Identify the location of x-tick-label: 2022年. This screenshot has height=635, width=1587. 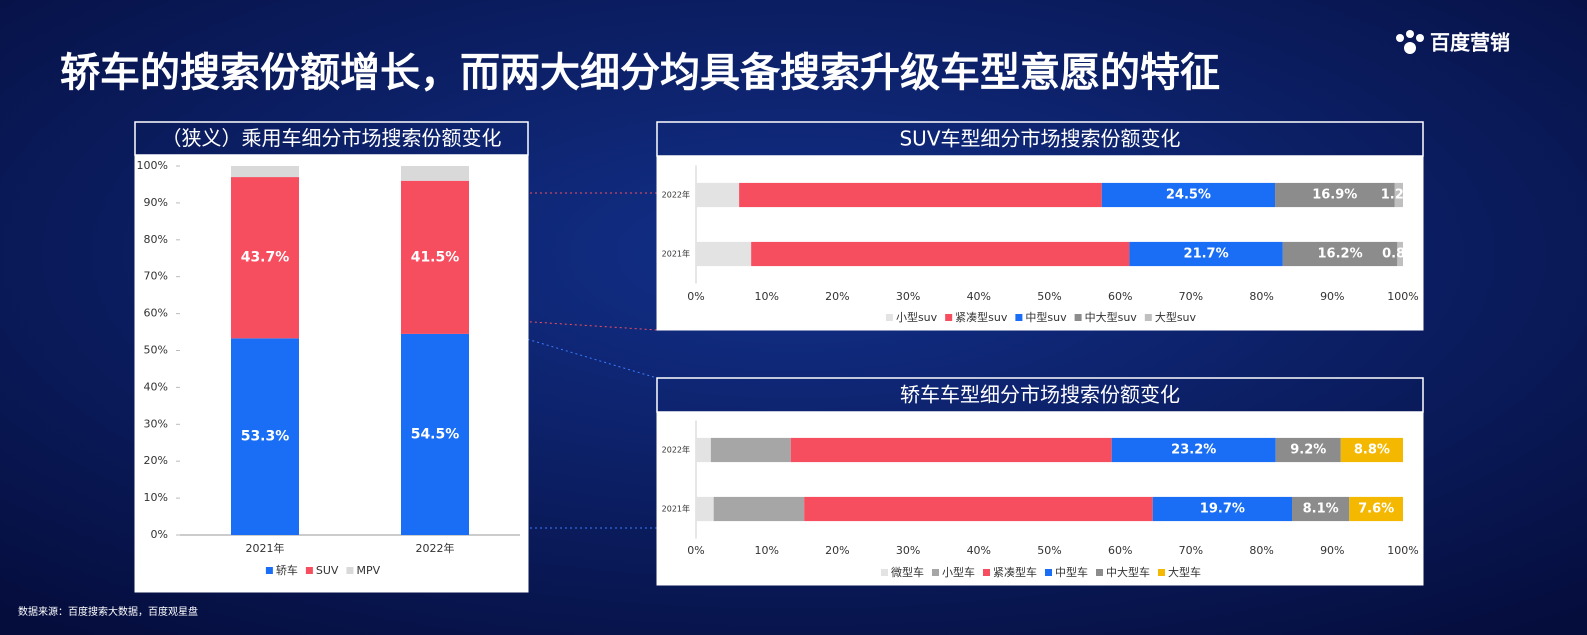
(435, 548).